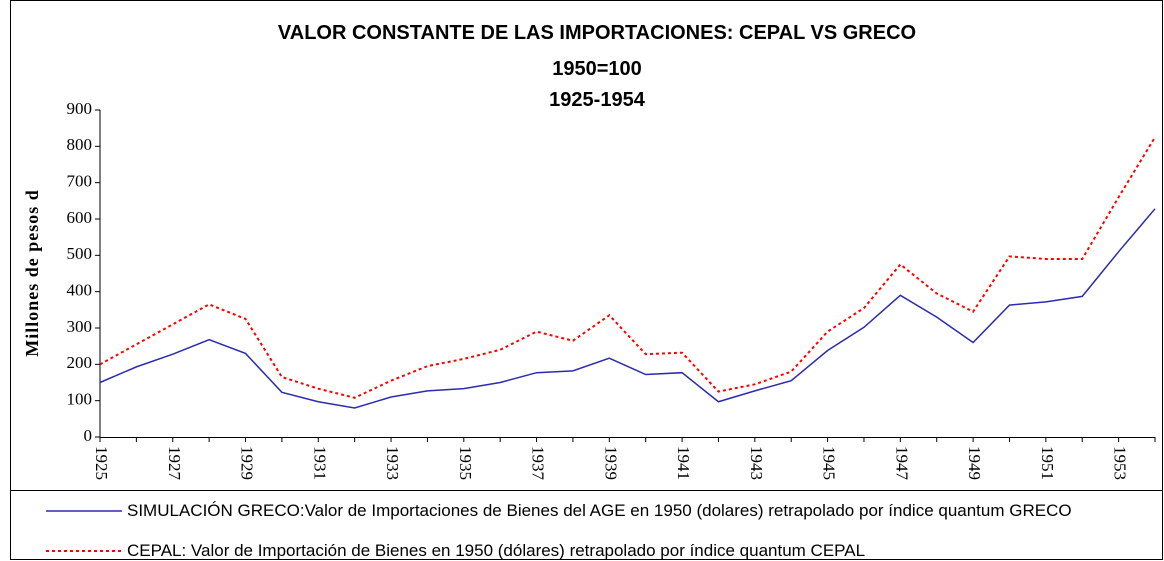 The height and width of the screenshot is (561, 1164). What do you see at coordinates (683, 463) in the screenshot?
I see `x-tick-label: 1941` at bounding box center [683, 463].